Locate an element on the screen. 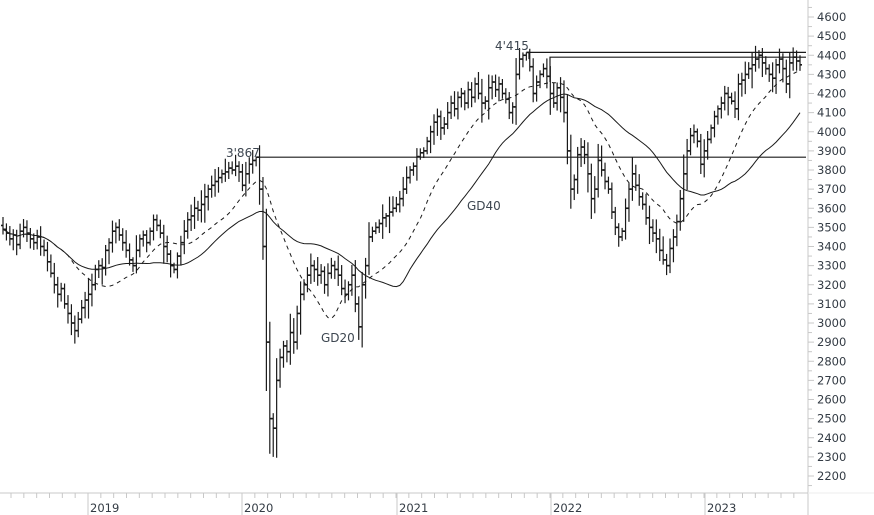  gd20-label: GD20 is located at coordinates (338, 338).